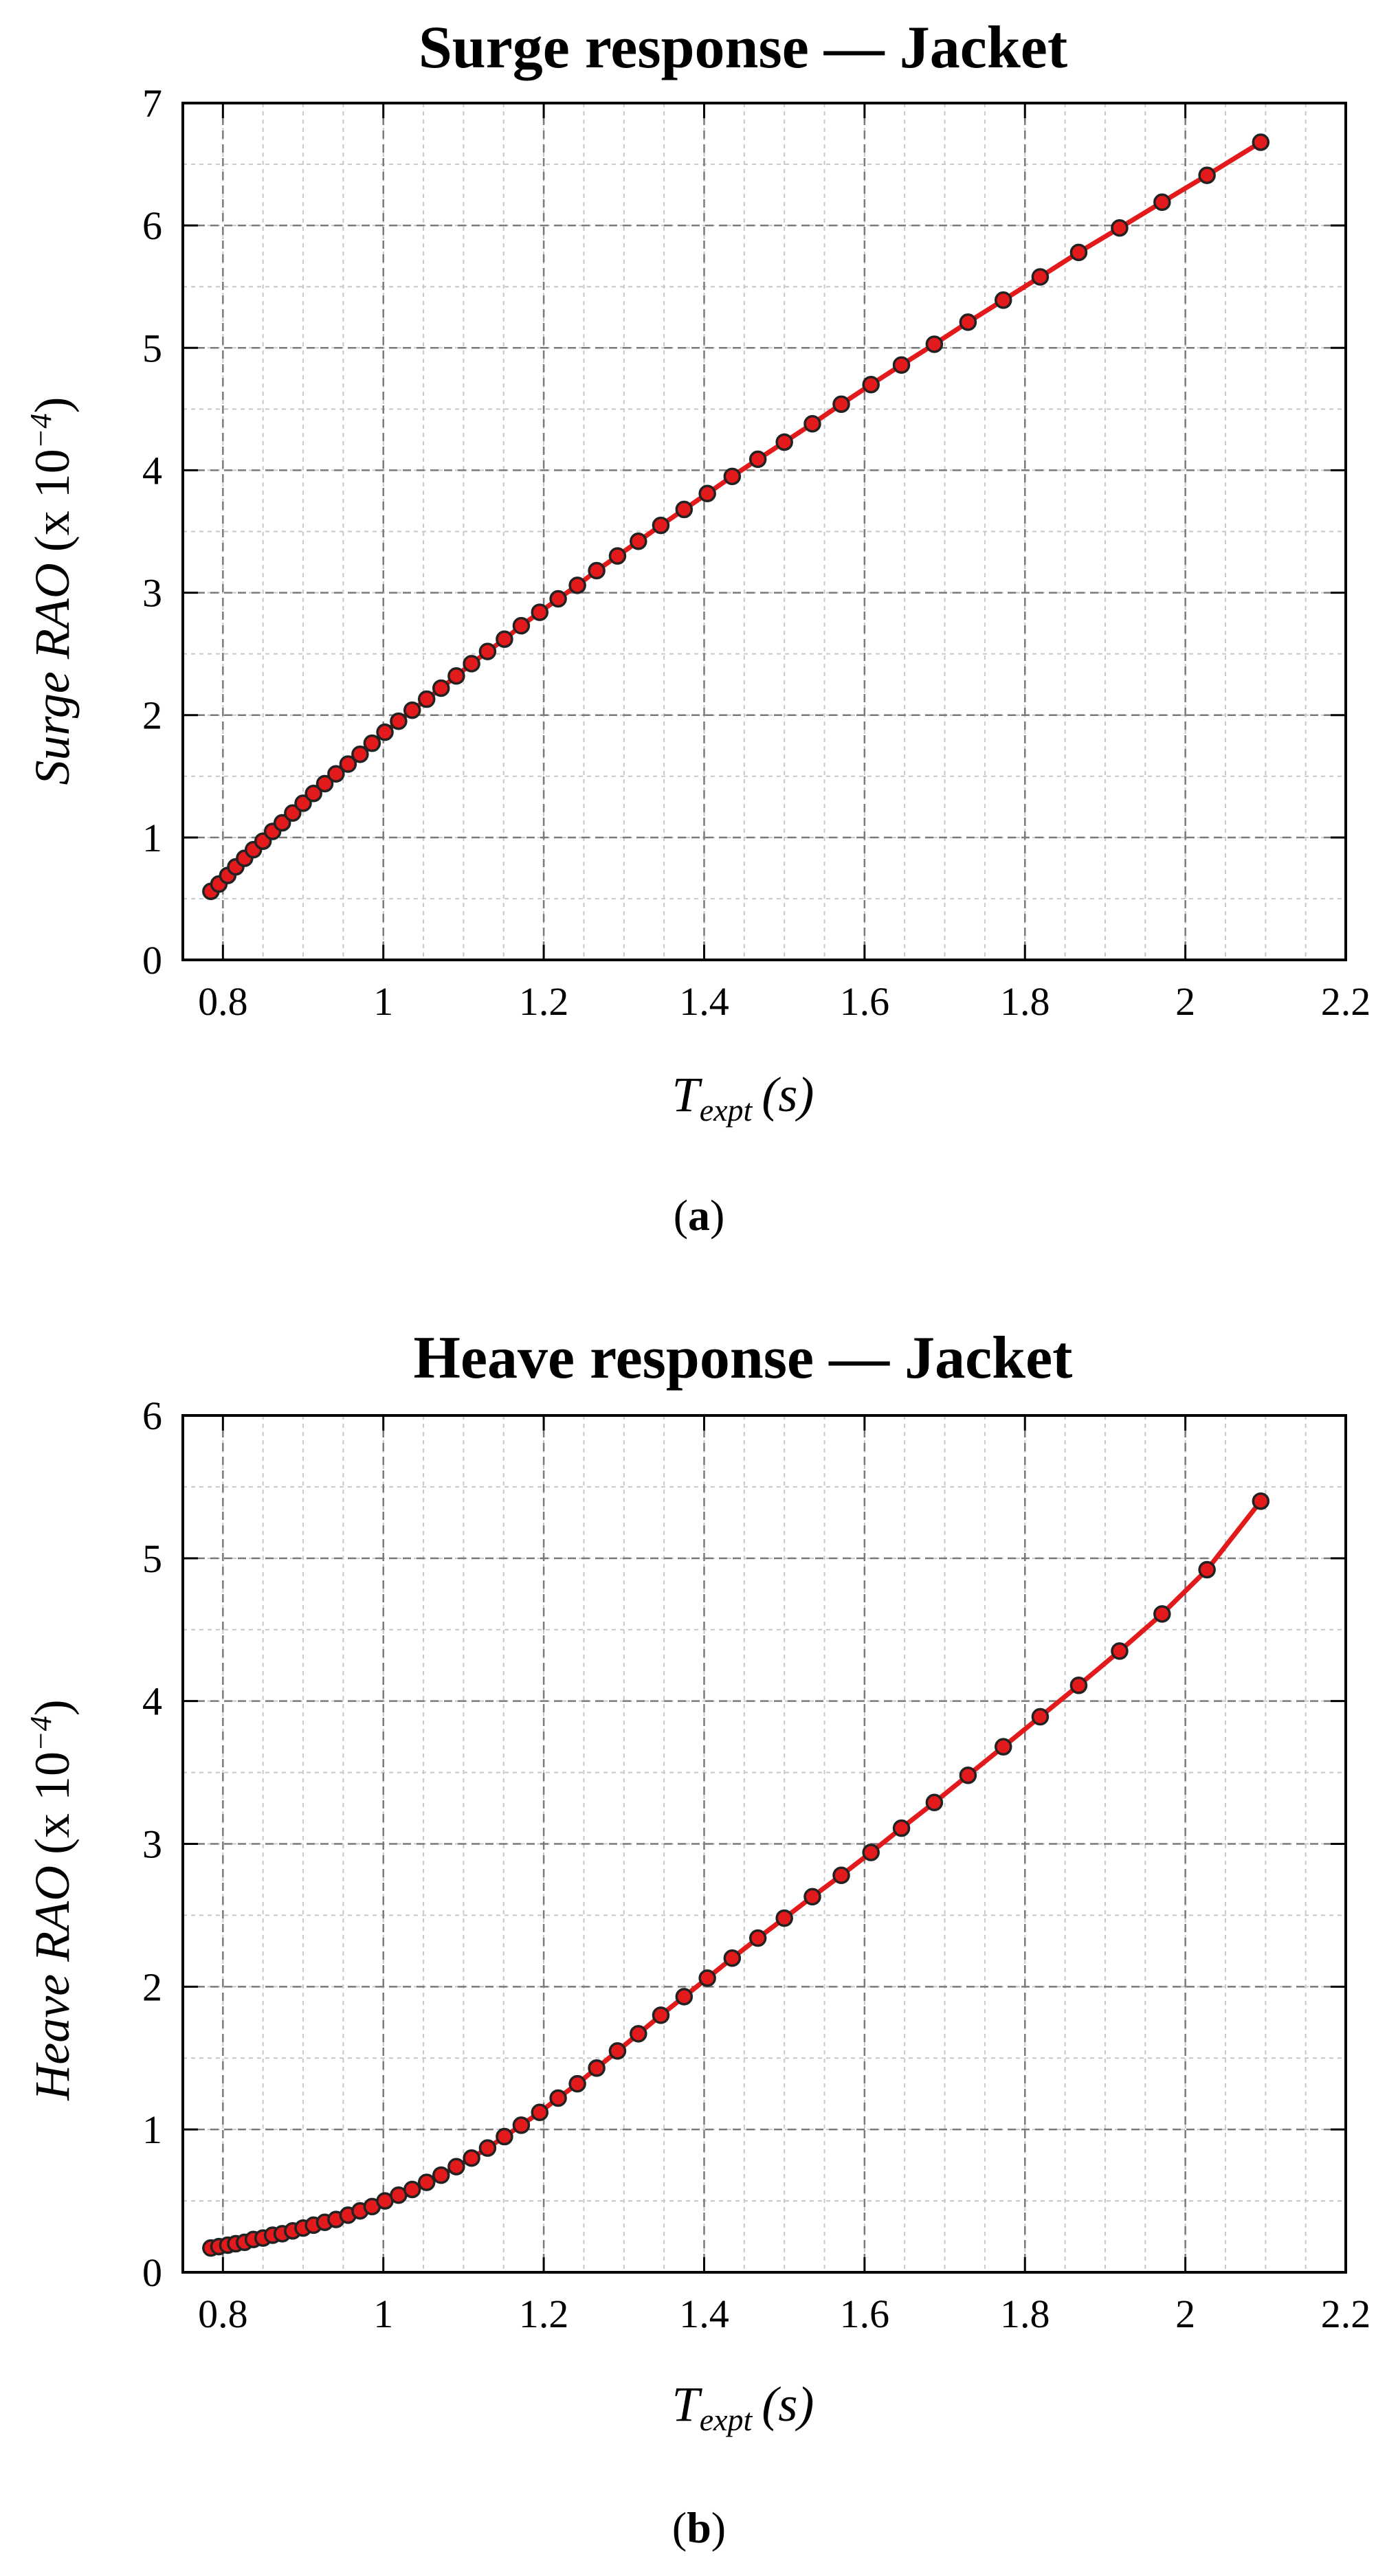 The image size is (1398, 2576). What do you see at coordinates (152, 1415) in the screenshot?
I see `y-tick-label: 6` at bounding box center [152, 1415].